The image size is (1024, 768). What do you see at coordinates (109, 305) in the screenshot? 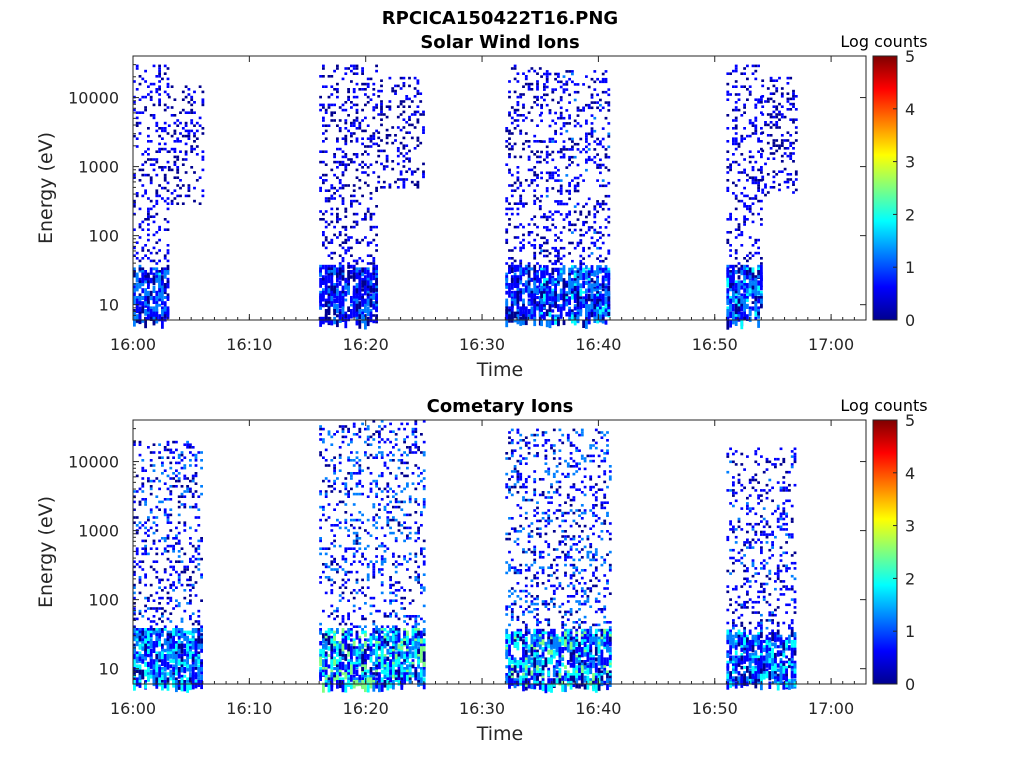
I see `y-tick-label: 10` at bounding box center [109, 305].